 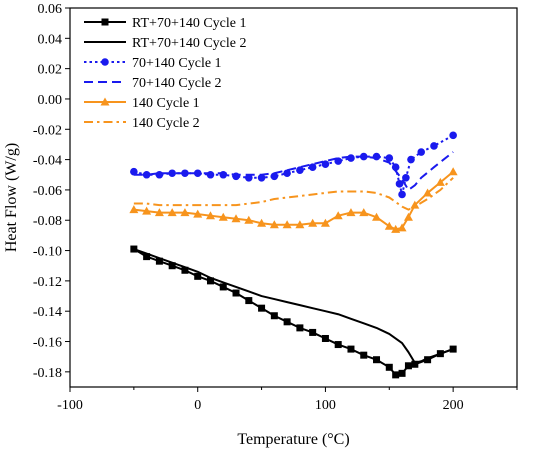 I want to click on y-tick-label: -0.08, so click(x=47, y=221).